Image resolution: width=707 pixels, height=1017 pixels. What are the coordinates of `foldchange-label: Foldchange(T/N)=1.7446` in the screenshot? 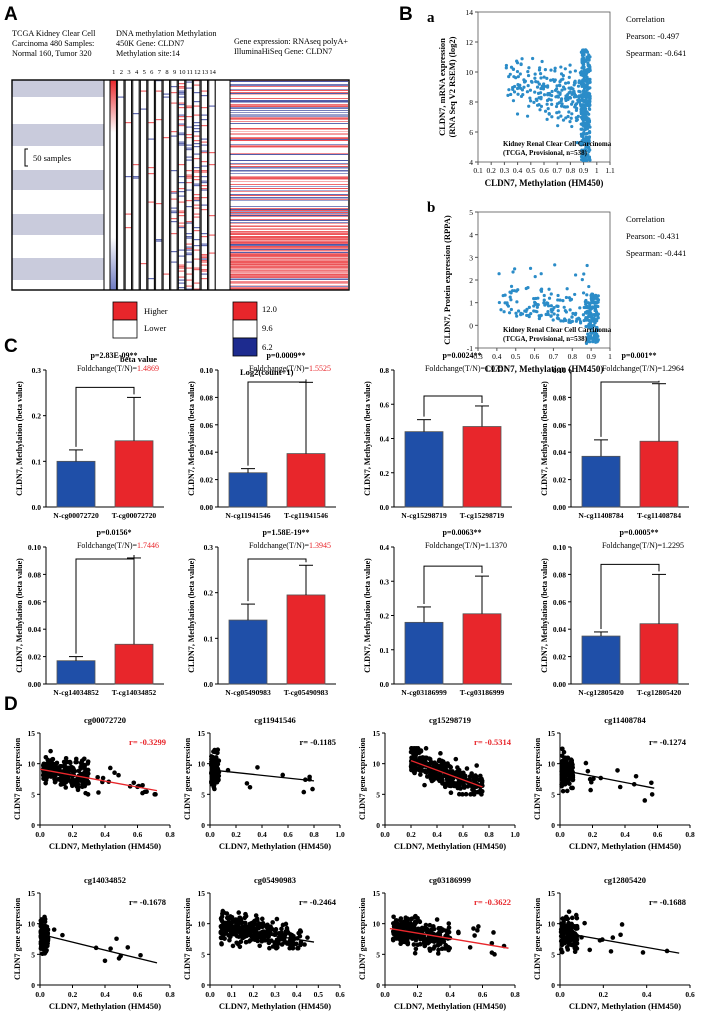 It's located at (118, 545).